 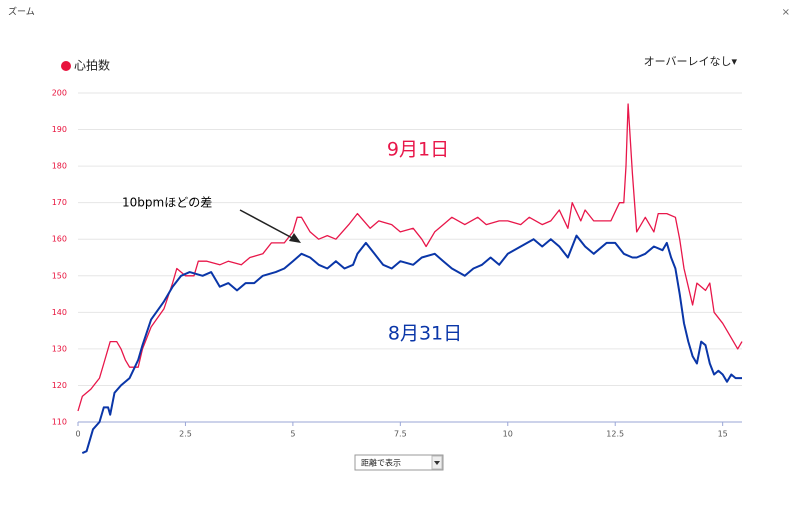 I want to click on y-tick-label: 170, so click(x=59, y=202).